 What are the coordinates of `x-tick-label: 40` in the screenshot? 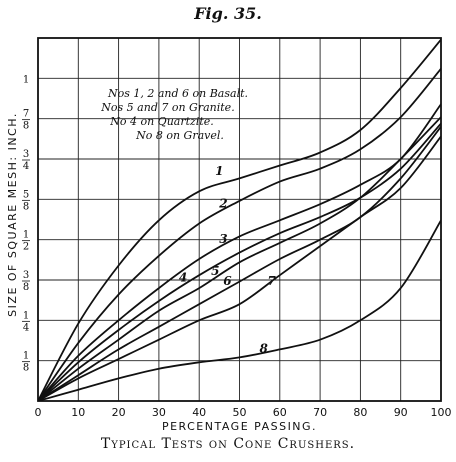 It's located at (199, 412).